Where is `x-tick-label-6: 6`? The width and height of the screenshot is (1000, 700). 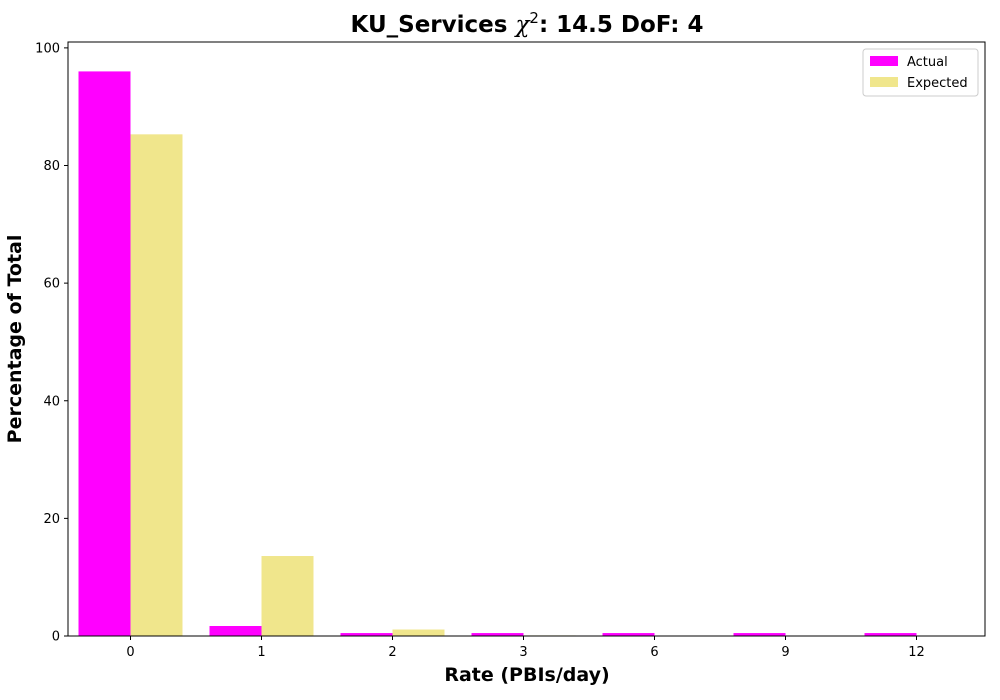
x-tick-label-6: 6 is located at coordinates (654, 652).